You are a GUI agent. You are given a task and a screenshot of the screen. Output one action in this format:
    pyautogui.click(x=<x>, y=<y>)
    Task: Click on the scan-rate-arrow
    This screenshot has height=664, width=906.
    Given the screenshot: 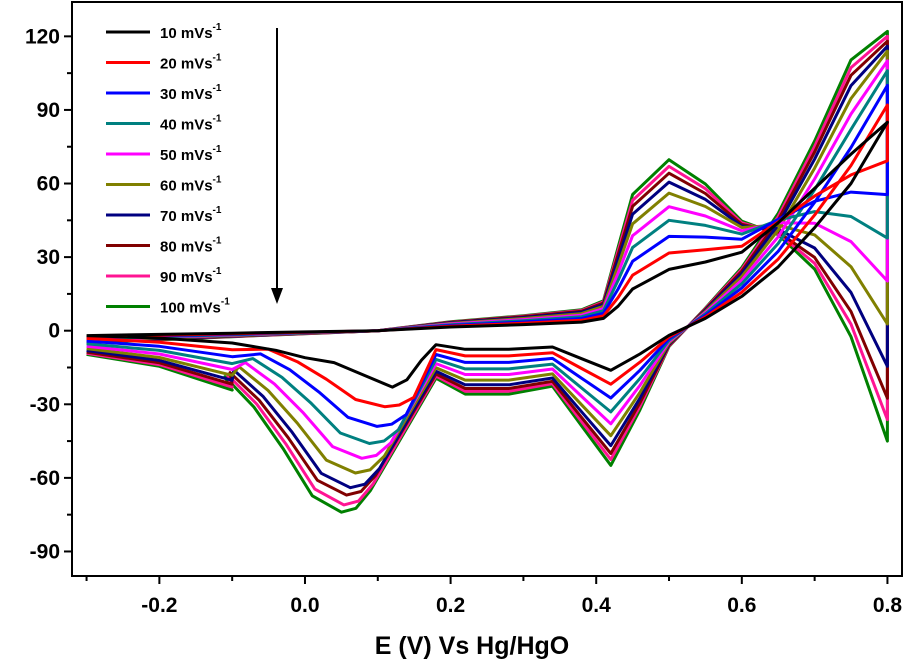 What is the action you would take?
    pyautogui.click(x=277, y=166)
    